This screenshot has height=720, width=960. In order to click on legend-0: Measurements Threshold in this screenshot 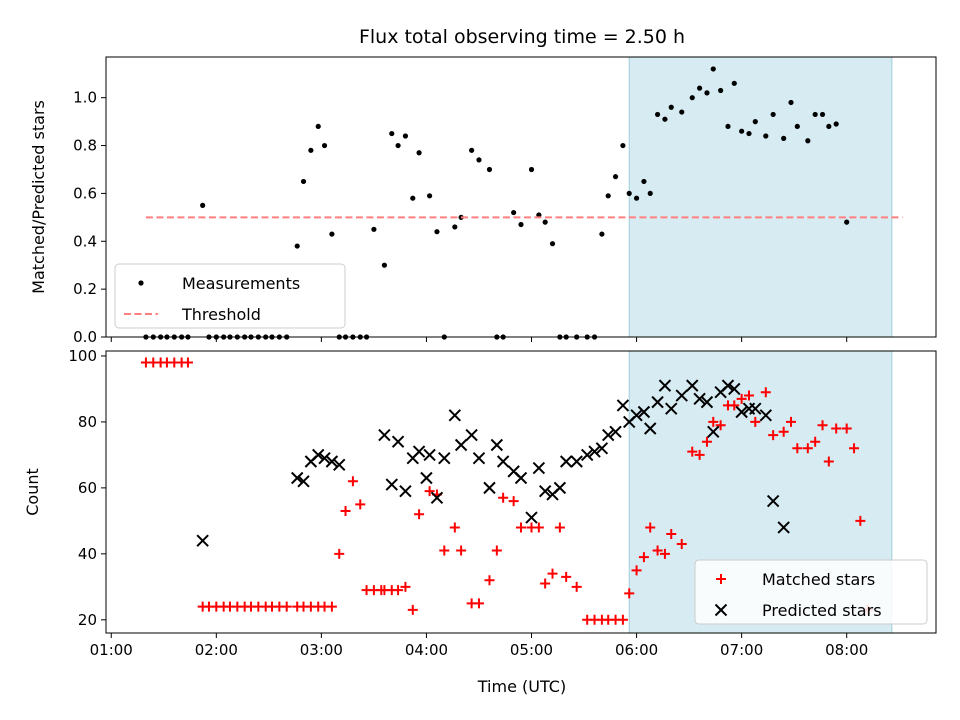, I will do `click(230, 296)`.